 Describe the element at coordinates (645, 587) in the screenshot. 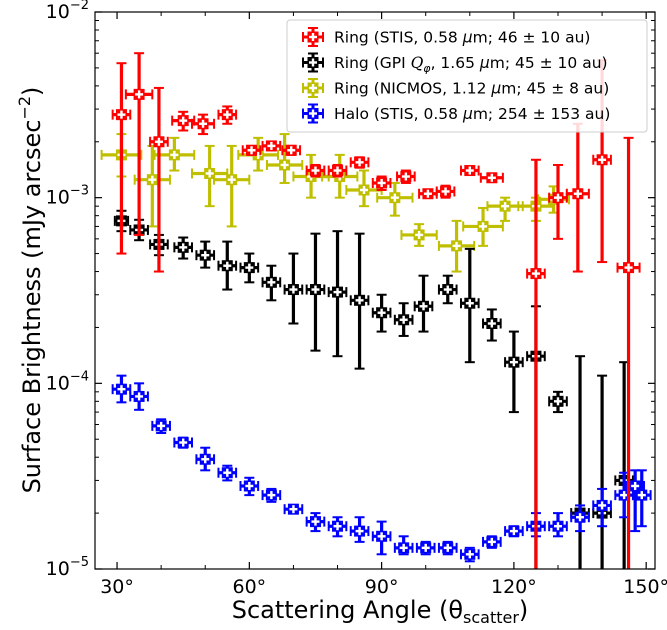

I see `x-tick-label: 150°` at that location.